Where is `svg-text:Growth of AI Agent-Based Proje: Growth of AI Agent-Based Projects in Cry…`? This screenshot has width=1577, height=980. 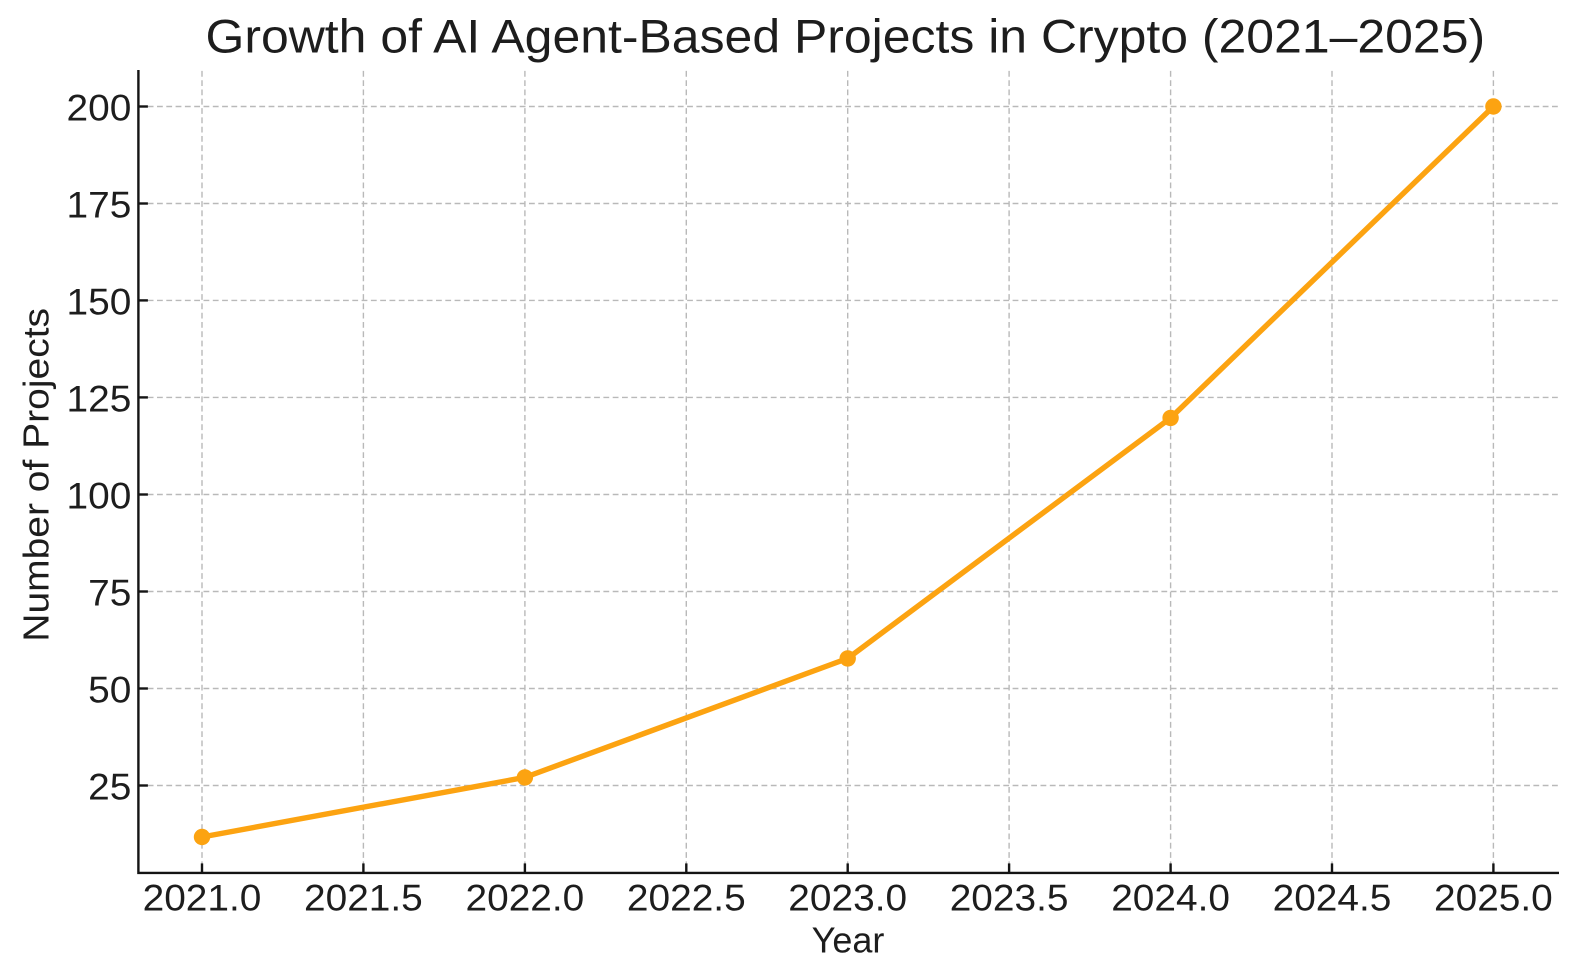
svg-text:Growth of AI Agent-Based Proje: Growth of AI Agent-Based Projects in Cry… is located at coordinates (845, 37).